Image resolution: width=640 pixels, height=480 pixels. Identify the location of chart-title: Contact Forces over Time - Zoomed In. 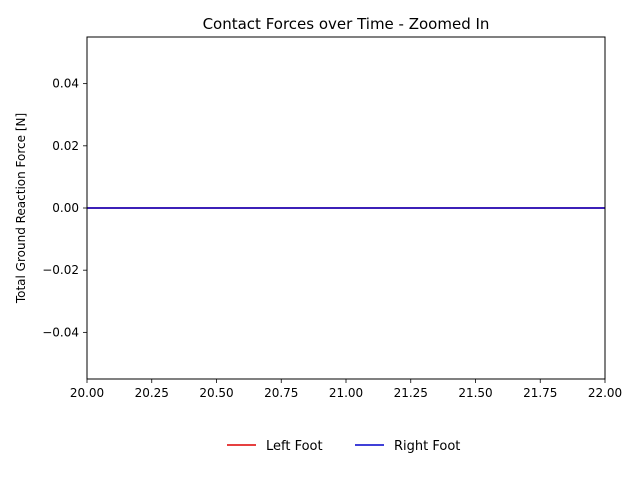
(346, 24).